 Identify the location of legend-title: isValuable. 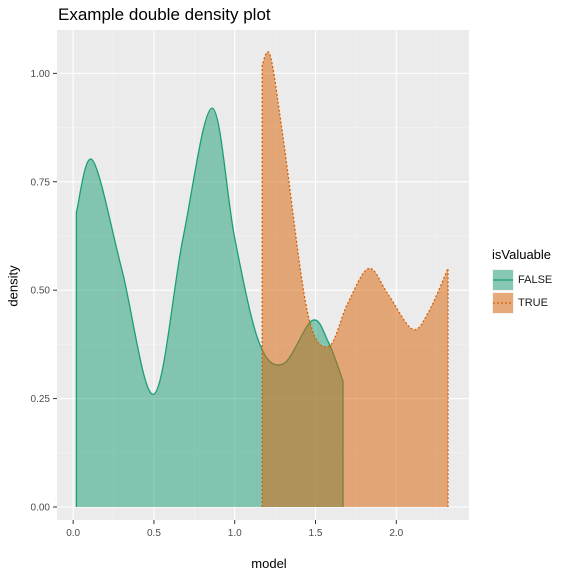
(522, 254).